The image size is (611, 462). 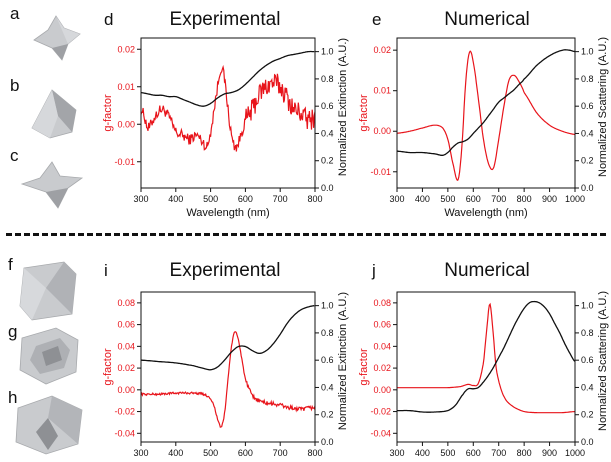 I want to click on shape-h-render, so click(x=49, y=425).